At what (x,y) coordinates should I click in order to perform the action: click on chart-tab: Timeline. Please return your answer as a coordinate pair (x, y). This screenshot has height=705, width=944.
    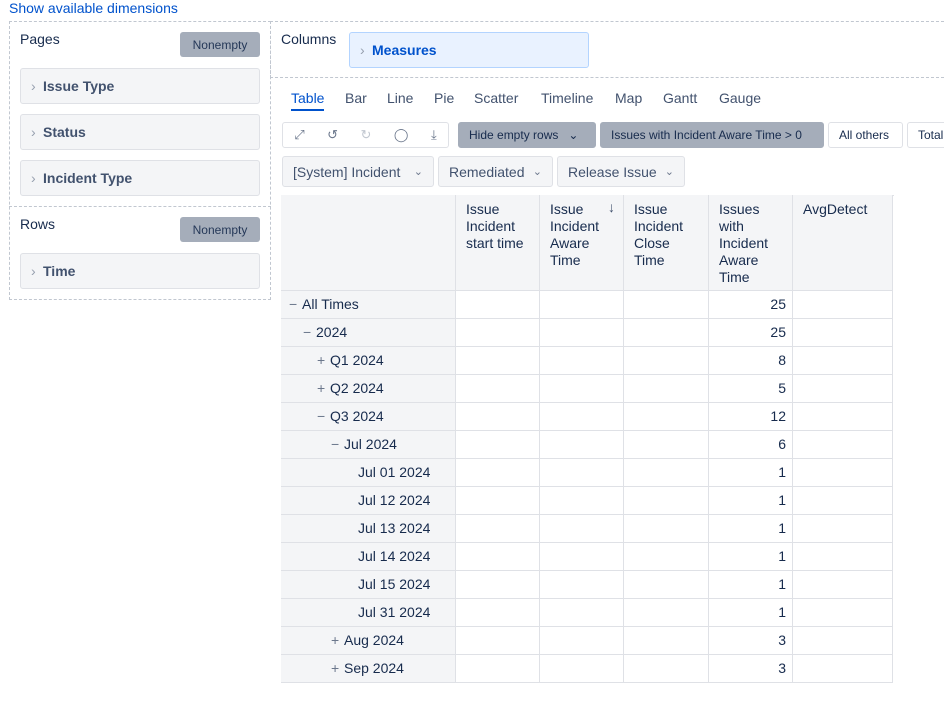
    Looking at the image, I should click on (567, 98).